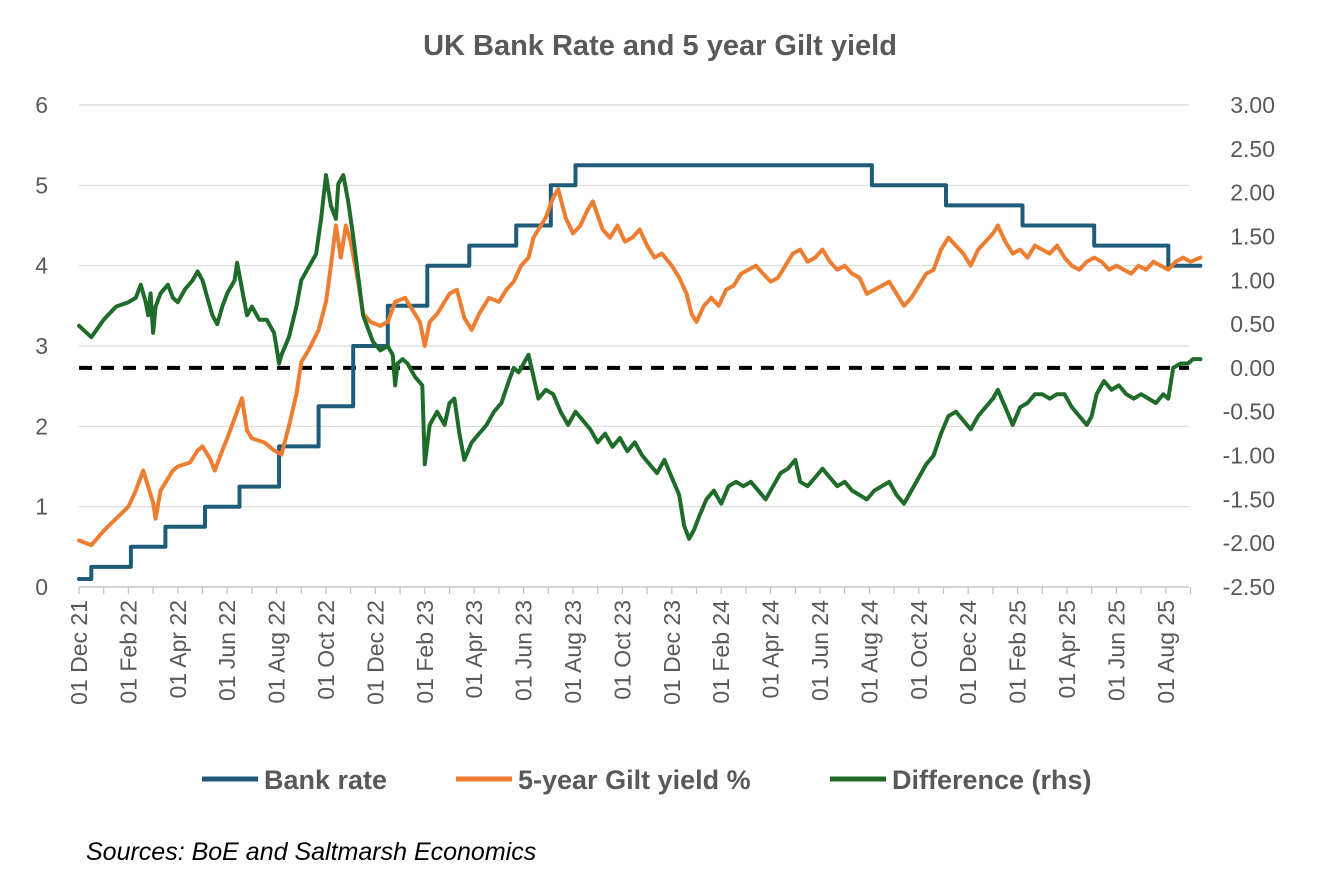  What do you see at coordinates (128, 652) in the screenshot?
I see `x-tick-label: 01 Feb 22` at bounding box center [128, 652].